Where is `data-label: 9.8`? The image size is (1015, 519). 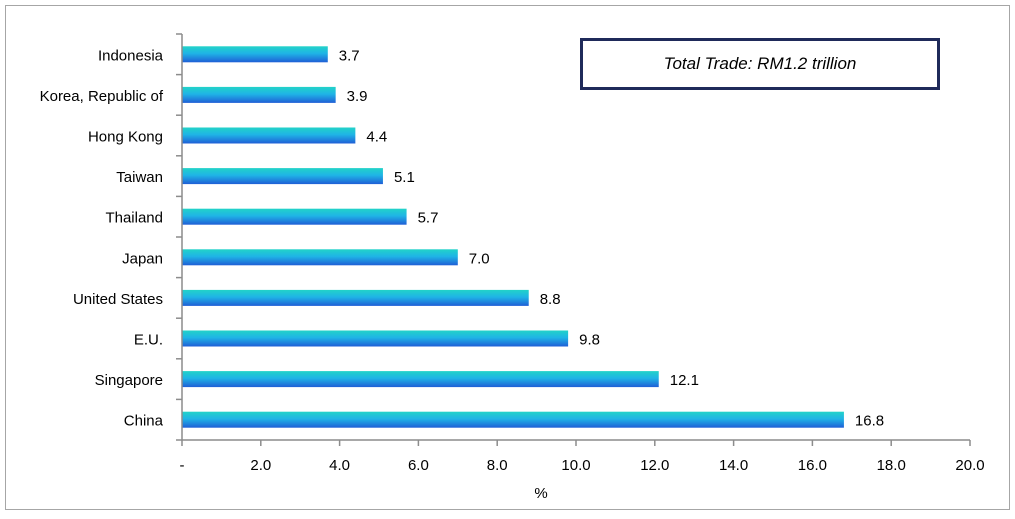
data-label: 9.8 is located at coordinates (589, 340).